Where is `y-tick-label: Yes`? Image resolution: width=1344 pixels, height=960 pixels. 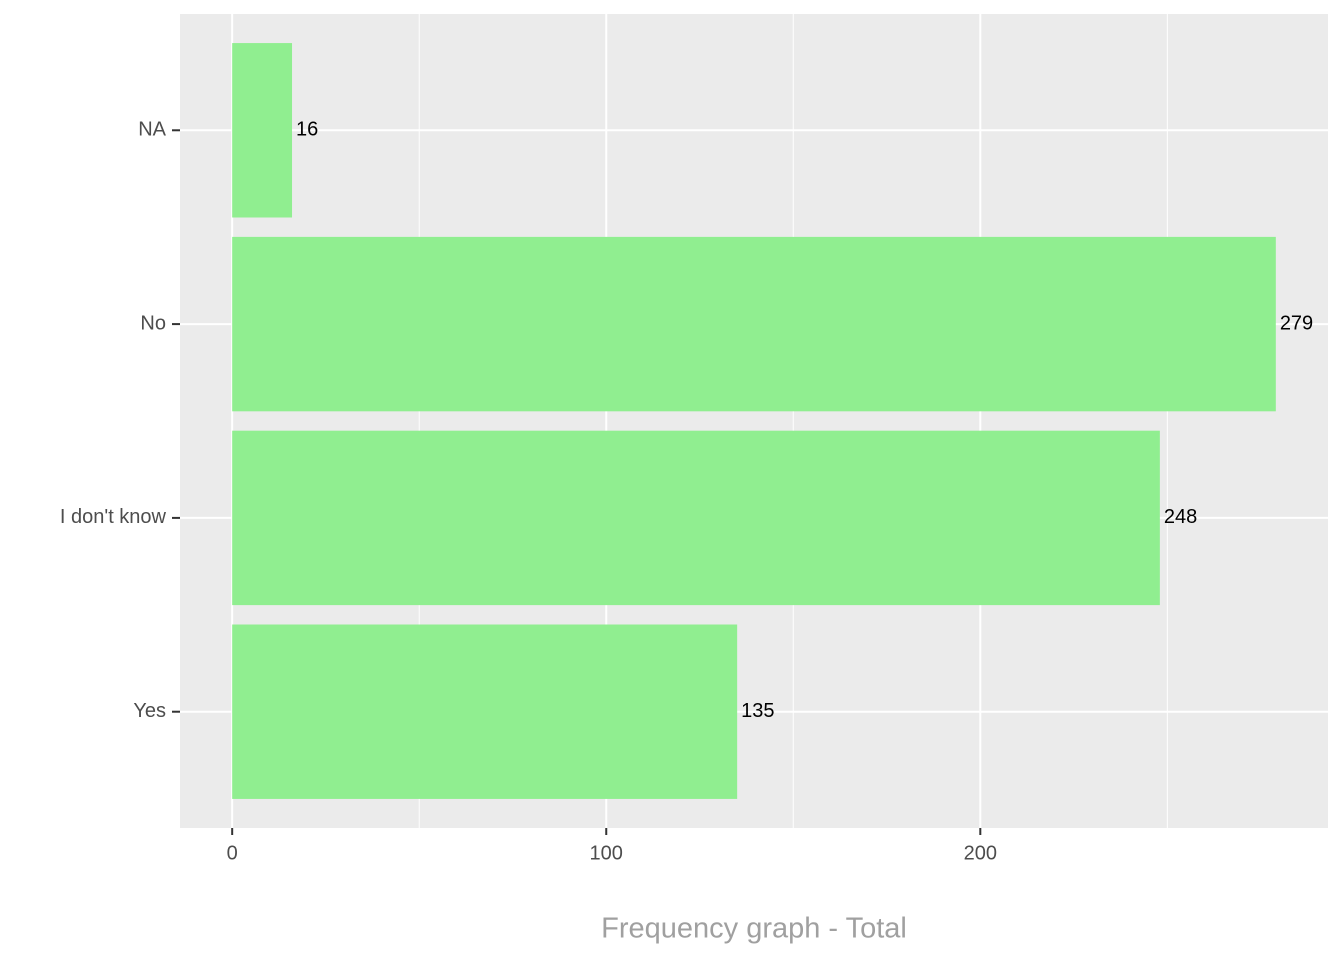 y-tick-label: Yes is located at coordinates (149, 711).